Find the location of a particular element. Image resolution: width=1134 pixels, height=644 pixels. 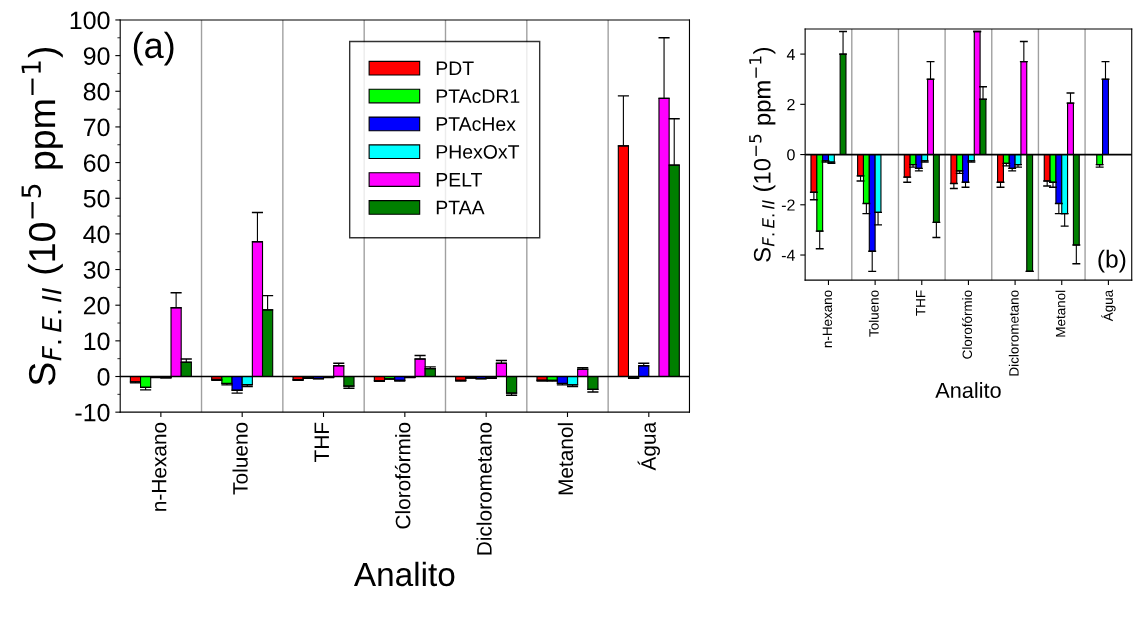

y-tick-label: 20 is located at coordinates (96, 305).